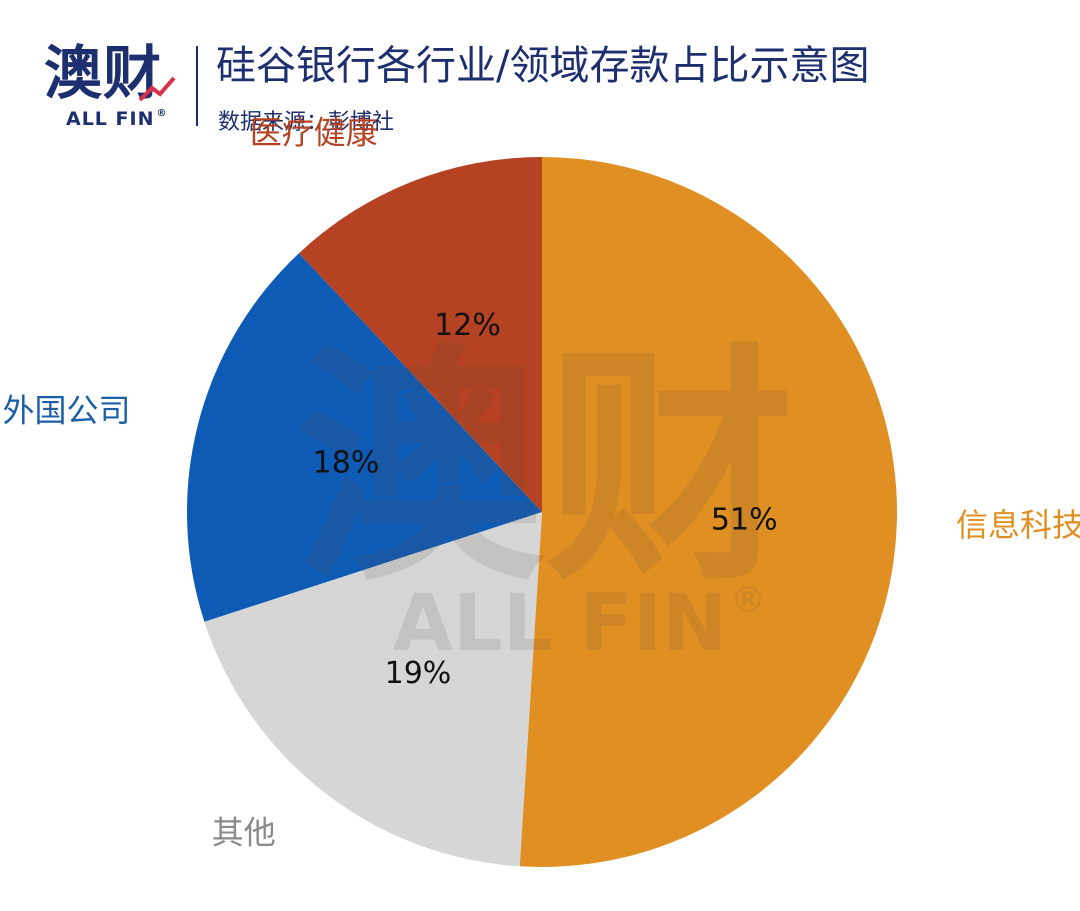  What do you see at coordinates (67, 410) in the screenshot?
I see `slice-category-label: 外国公司` at bounding box center [67, 410].